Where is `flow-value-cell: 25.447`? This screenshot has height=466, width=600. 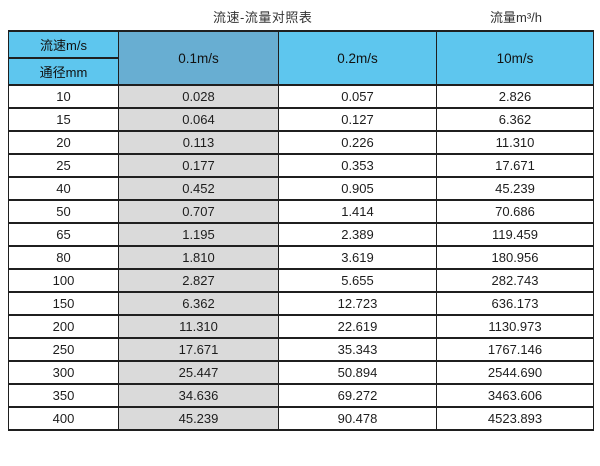
flow-value-cell: 25.447 is located at coordinates (198, 372).